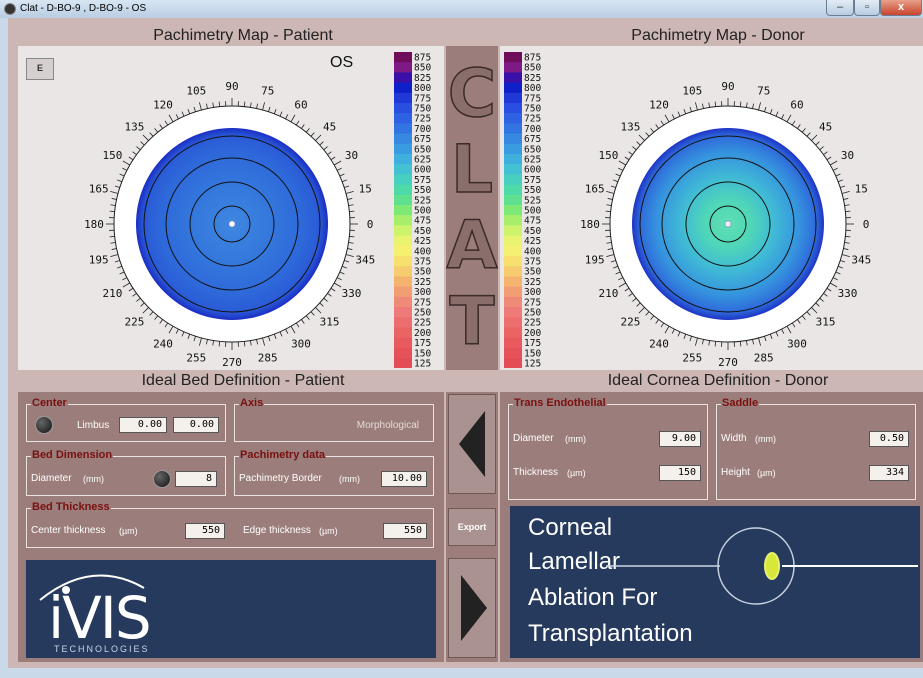 The height and width of the screenshot is (678, 923). I want to click on center-knob, so click(44, 425).